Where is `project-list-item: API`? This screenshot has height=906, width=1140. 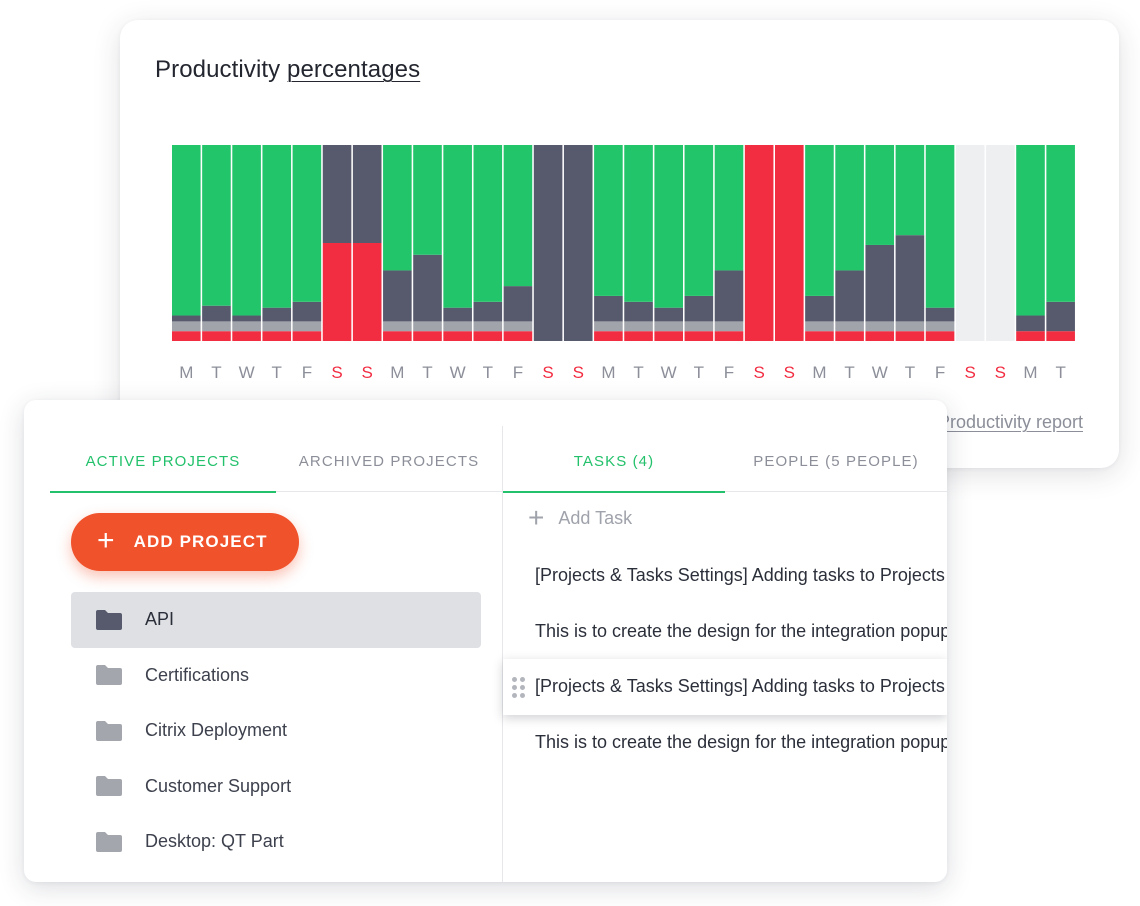 project-list-item: API is located at coordinates (276, 620).